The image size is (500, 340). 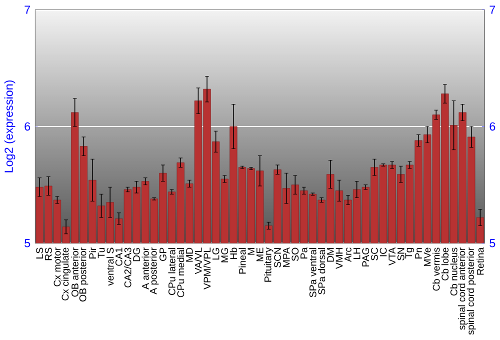 I want to click on x-tick-label: Cx cingulate, so click(x=66, y=274).